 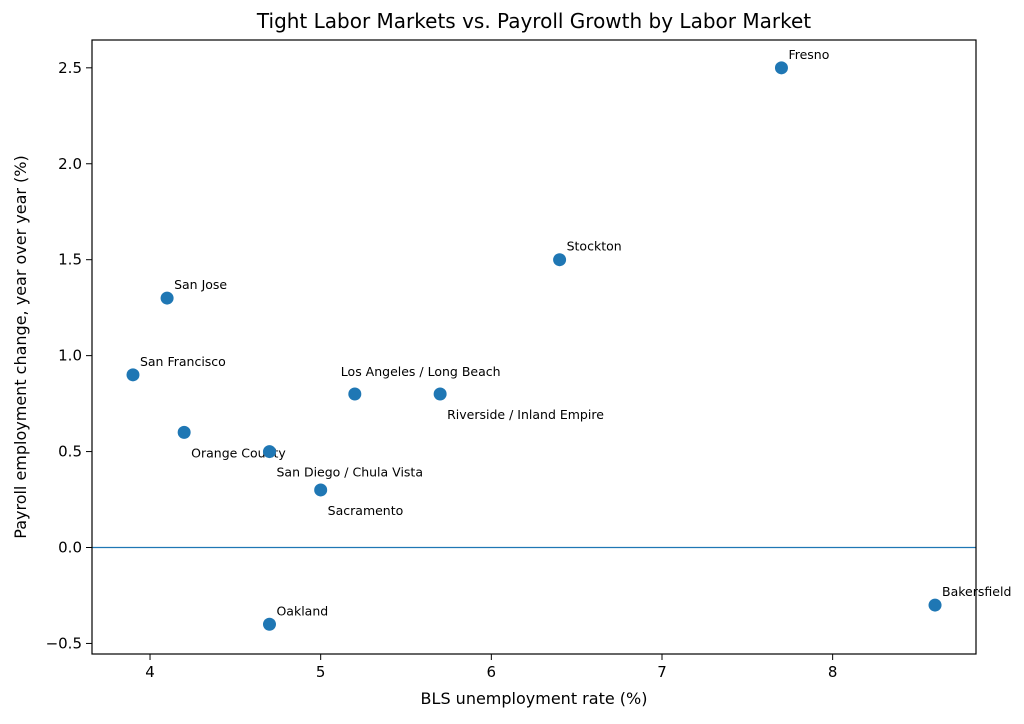 I want to click on x-tick-label: 5, so click(x=321, y=672).